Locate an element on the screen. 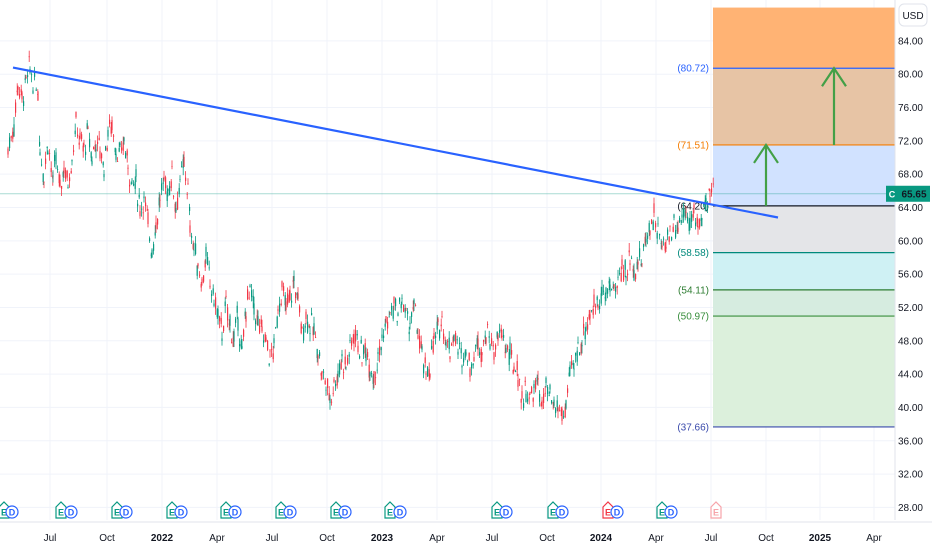 Image resolution: width=932 pixels, height=550 pixels. currency-button is located at coordinates (913, 15).